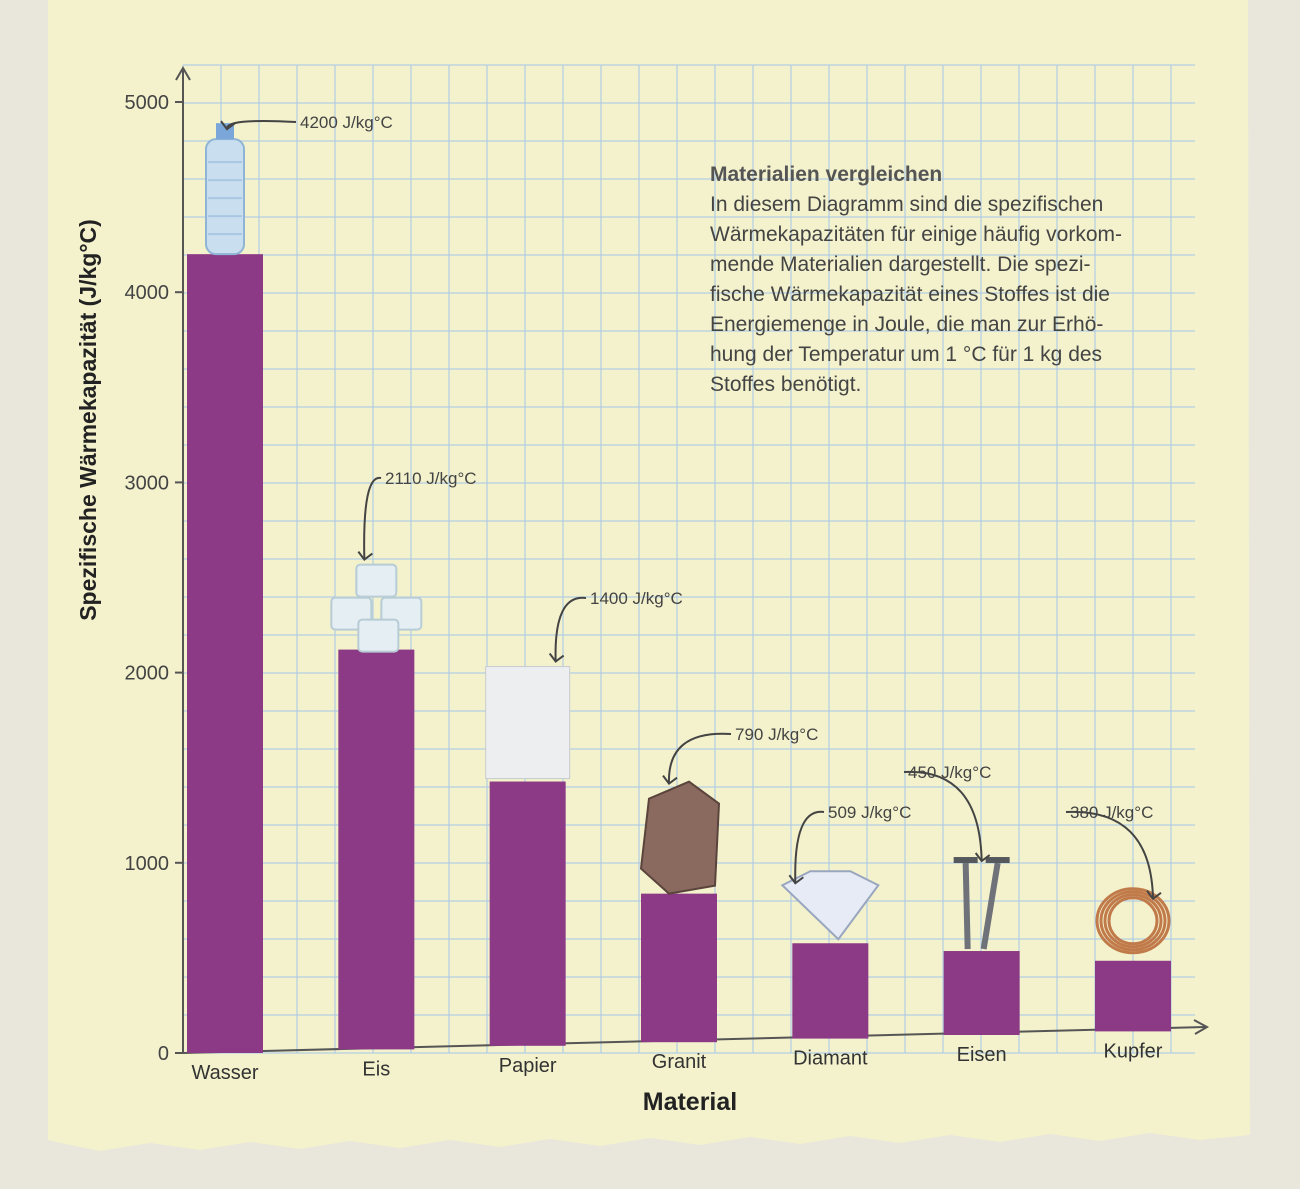 The image size is (1300, 1189). Describe the element at coordinates (147, 103) in the screenshot. I see `y-tick-label: 5000` at that location.